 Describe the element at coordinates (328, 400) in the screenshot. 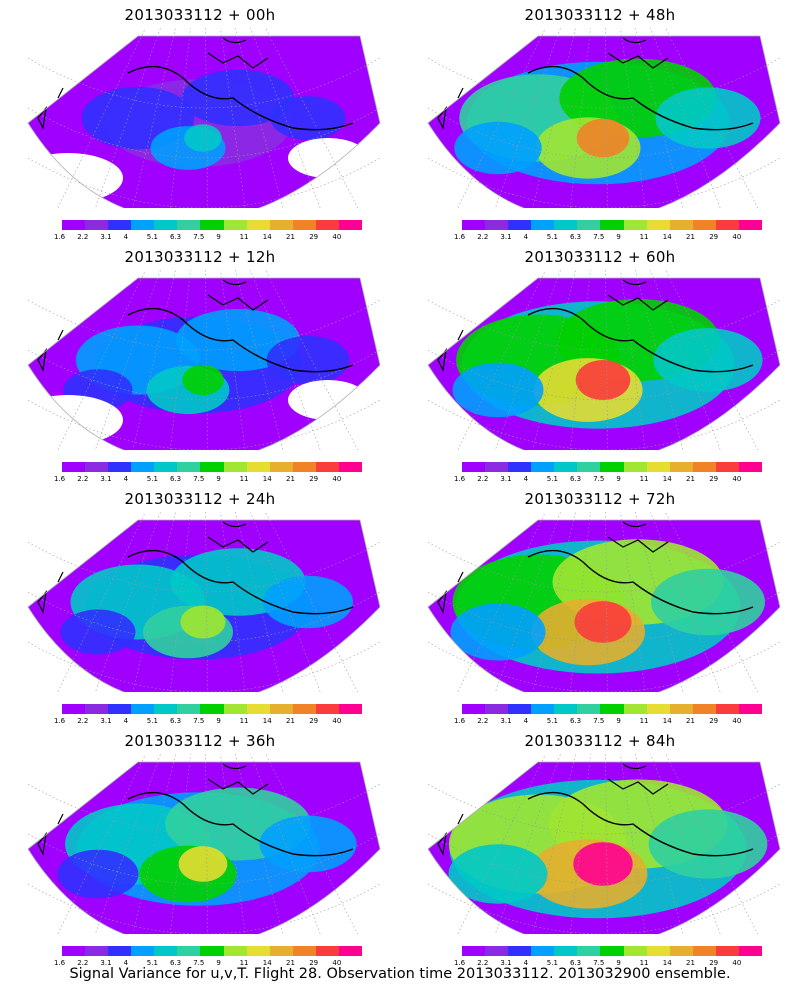

I see `low-variance-gap` at that location.